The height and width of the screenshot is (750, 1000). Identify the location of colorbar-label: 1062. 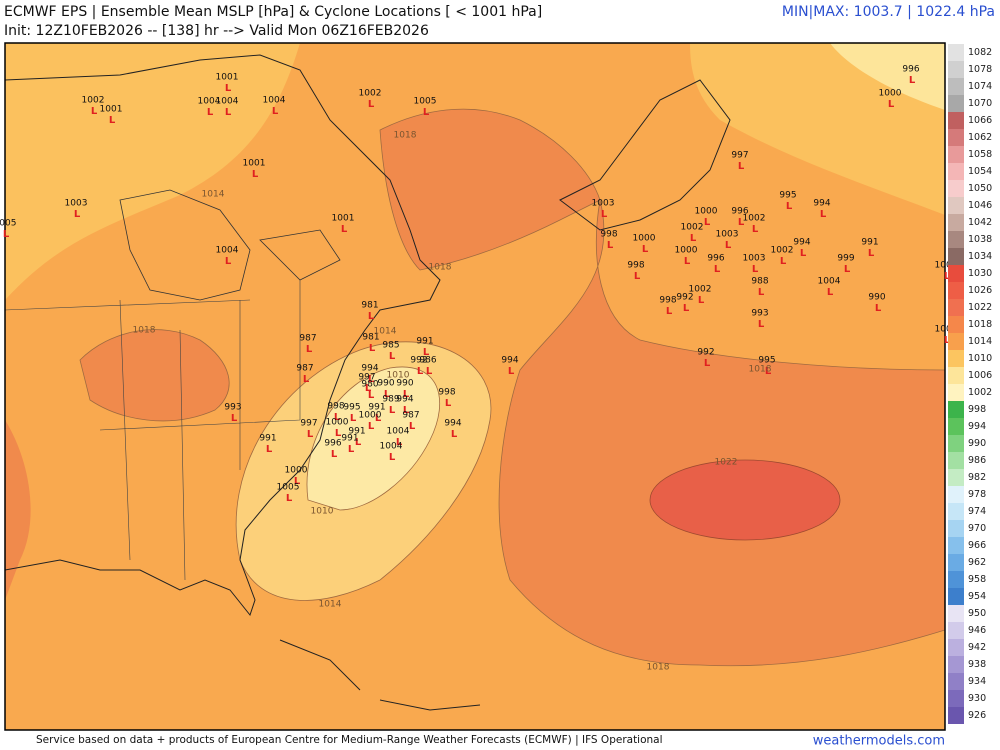
(980, 137).